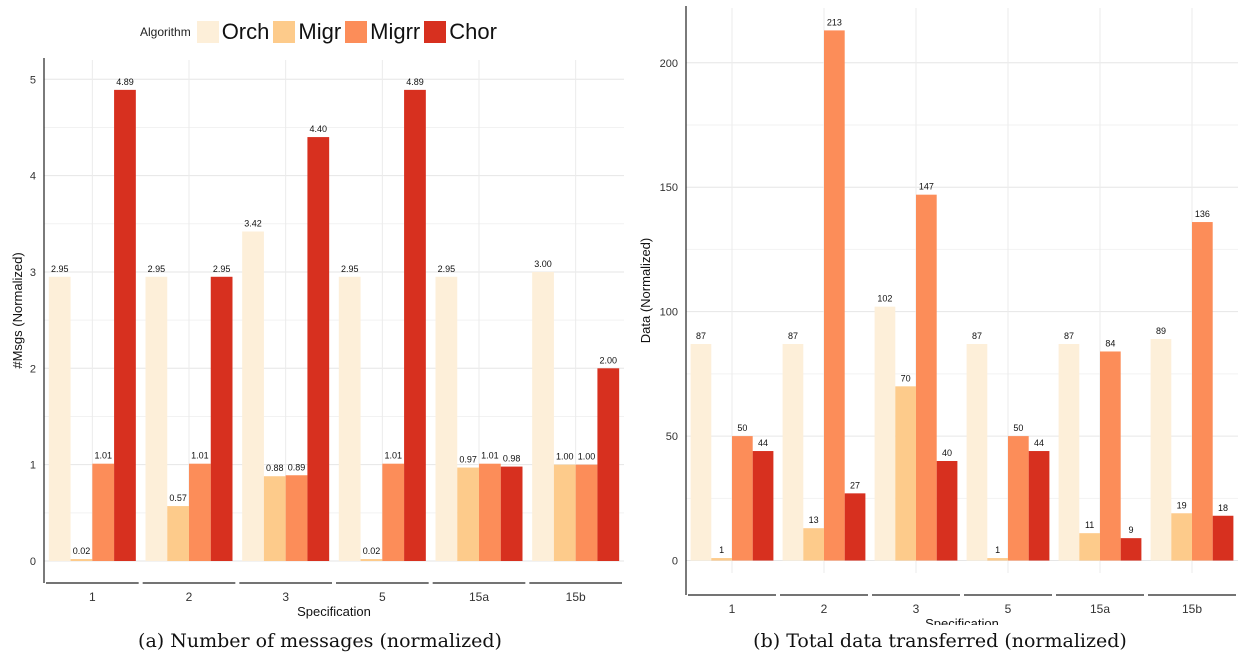  What do you see at coordinates (511, 513) in the screenshot?
I see `chart-a-bar-chor-15a` at bounding box center [511, 513].